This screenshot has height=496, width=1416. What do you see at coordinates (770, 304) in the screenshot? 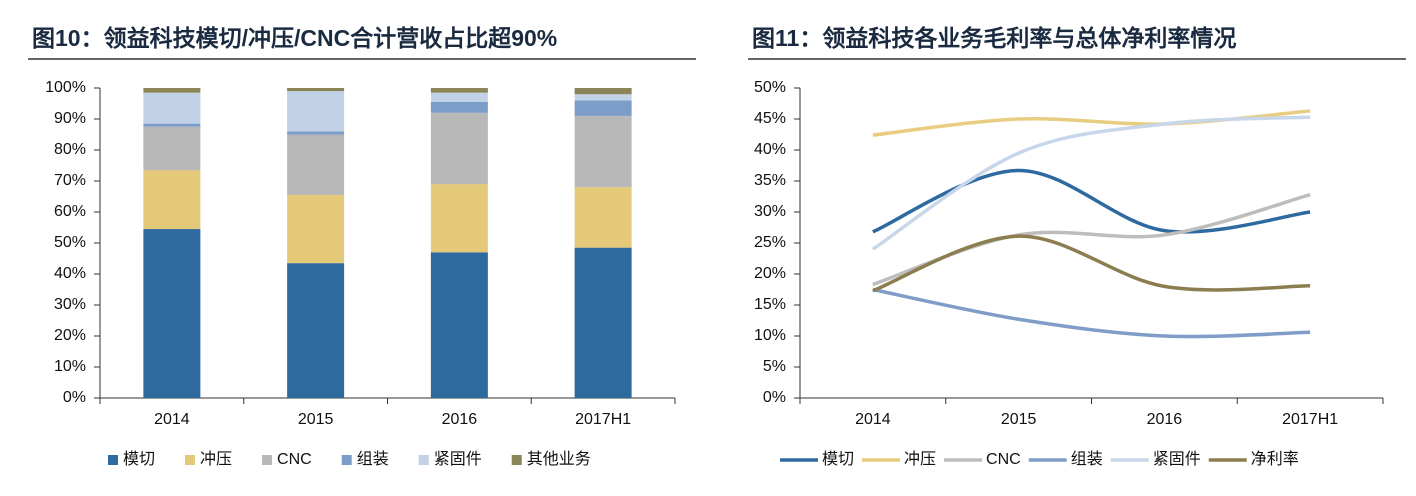
I see `y-tick-label: 15%` at bounding box center [770, 304].